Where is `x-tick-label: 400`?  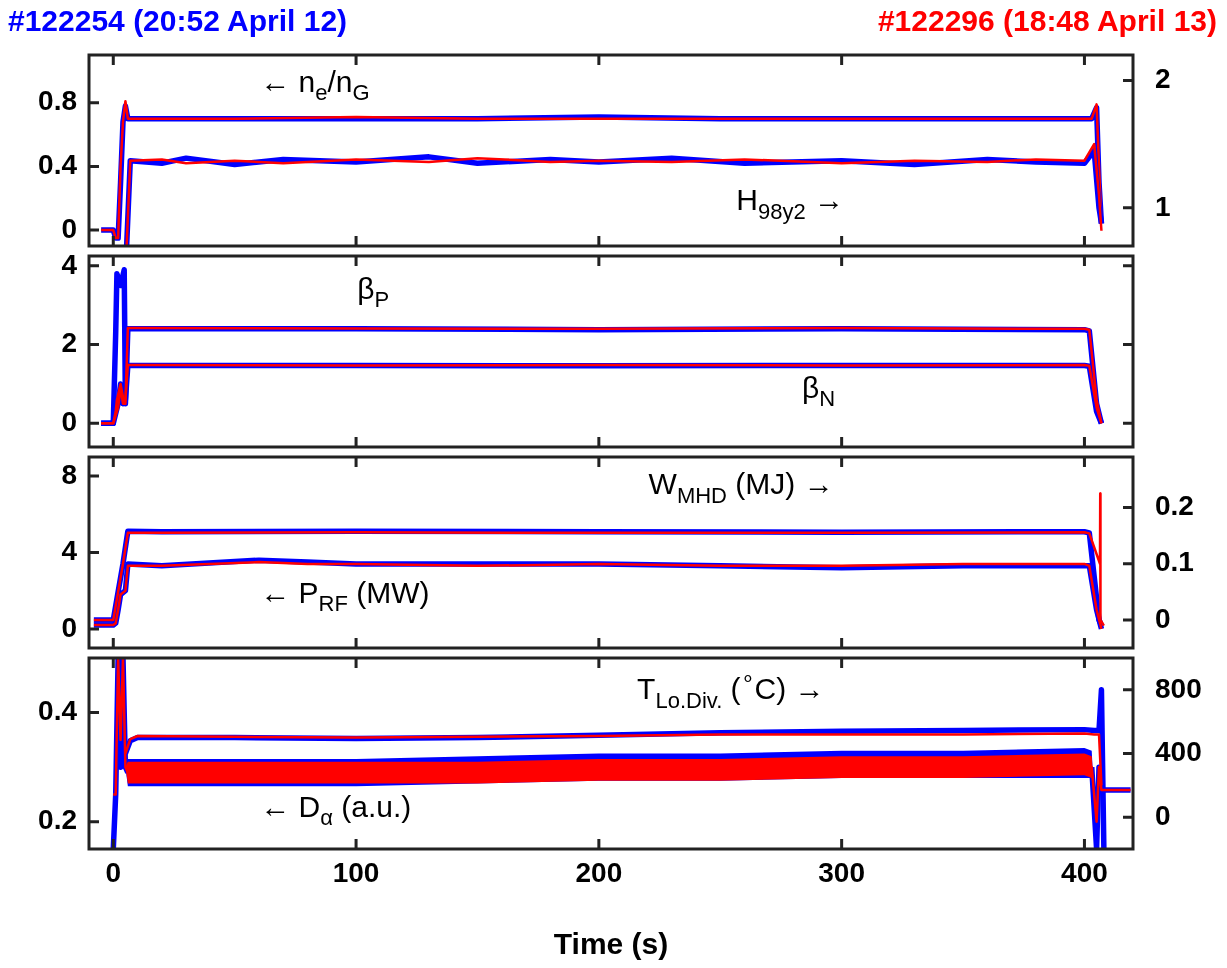
x-tick-label: 400 is located at coordinates (1084, 872).